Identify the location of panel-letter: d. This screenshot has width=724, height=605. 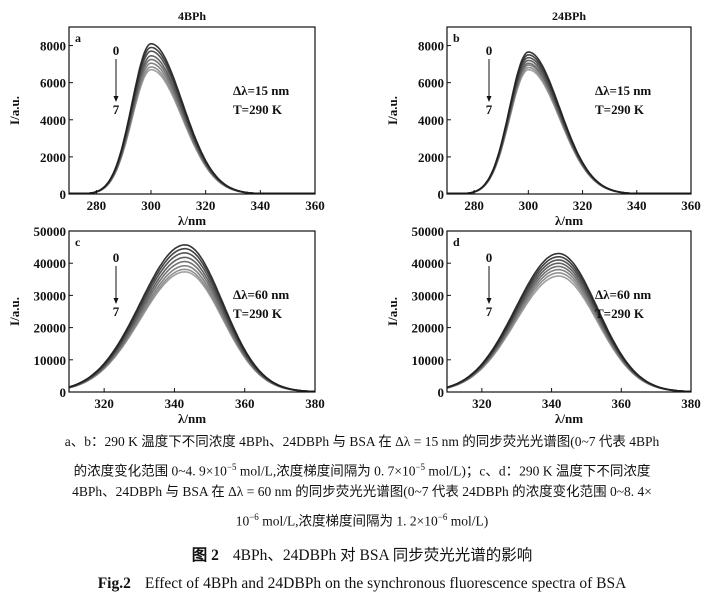
(456, 242).